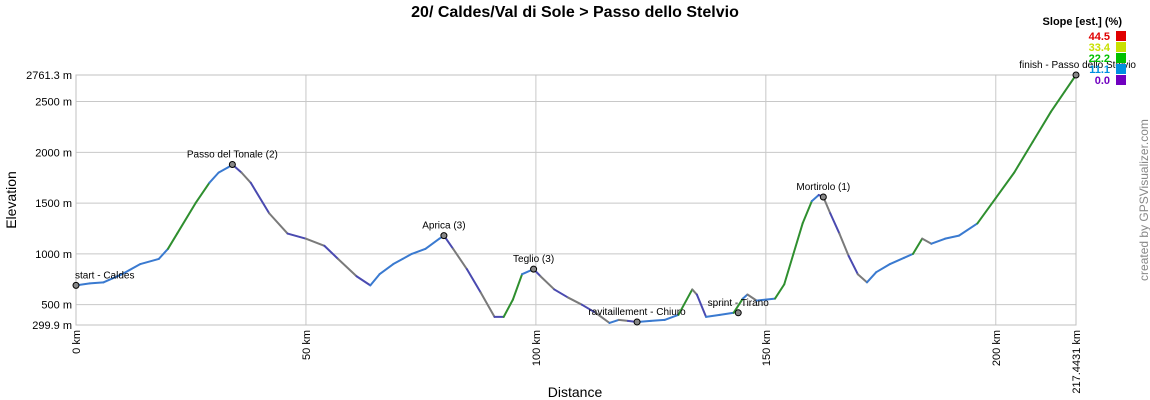  I want to click on x-tick-label: 0 km, so click(77, 342).